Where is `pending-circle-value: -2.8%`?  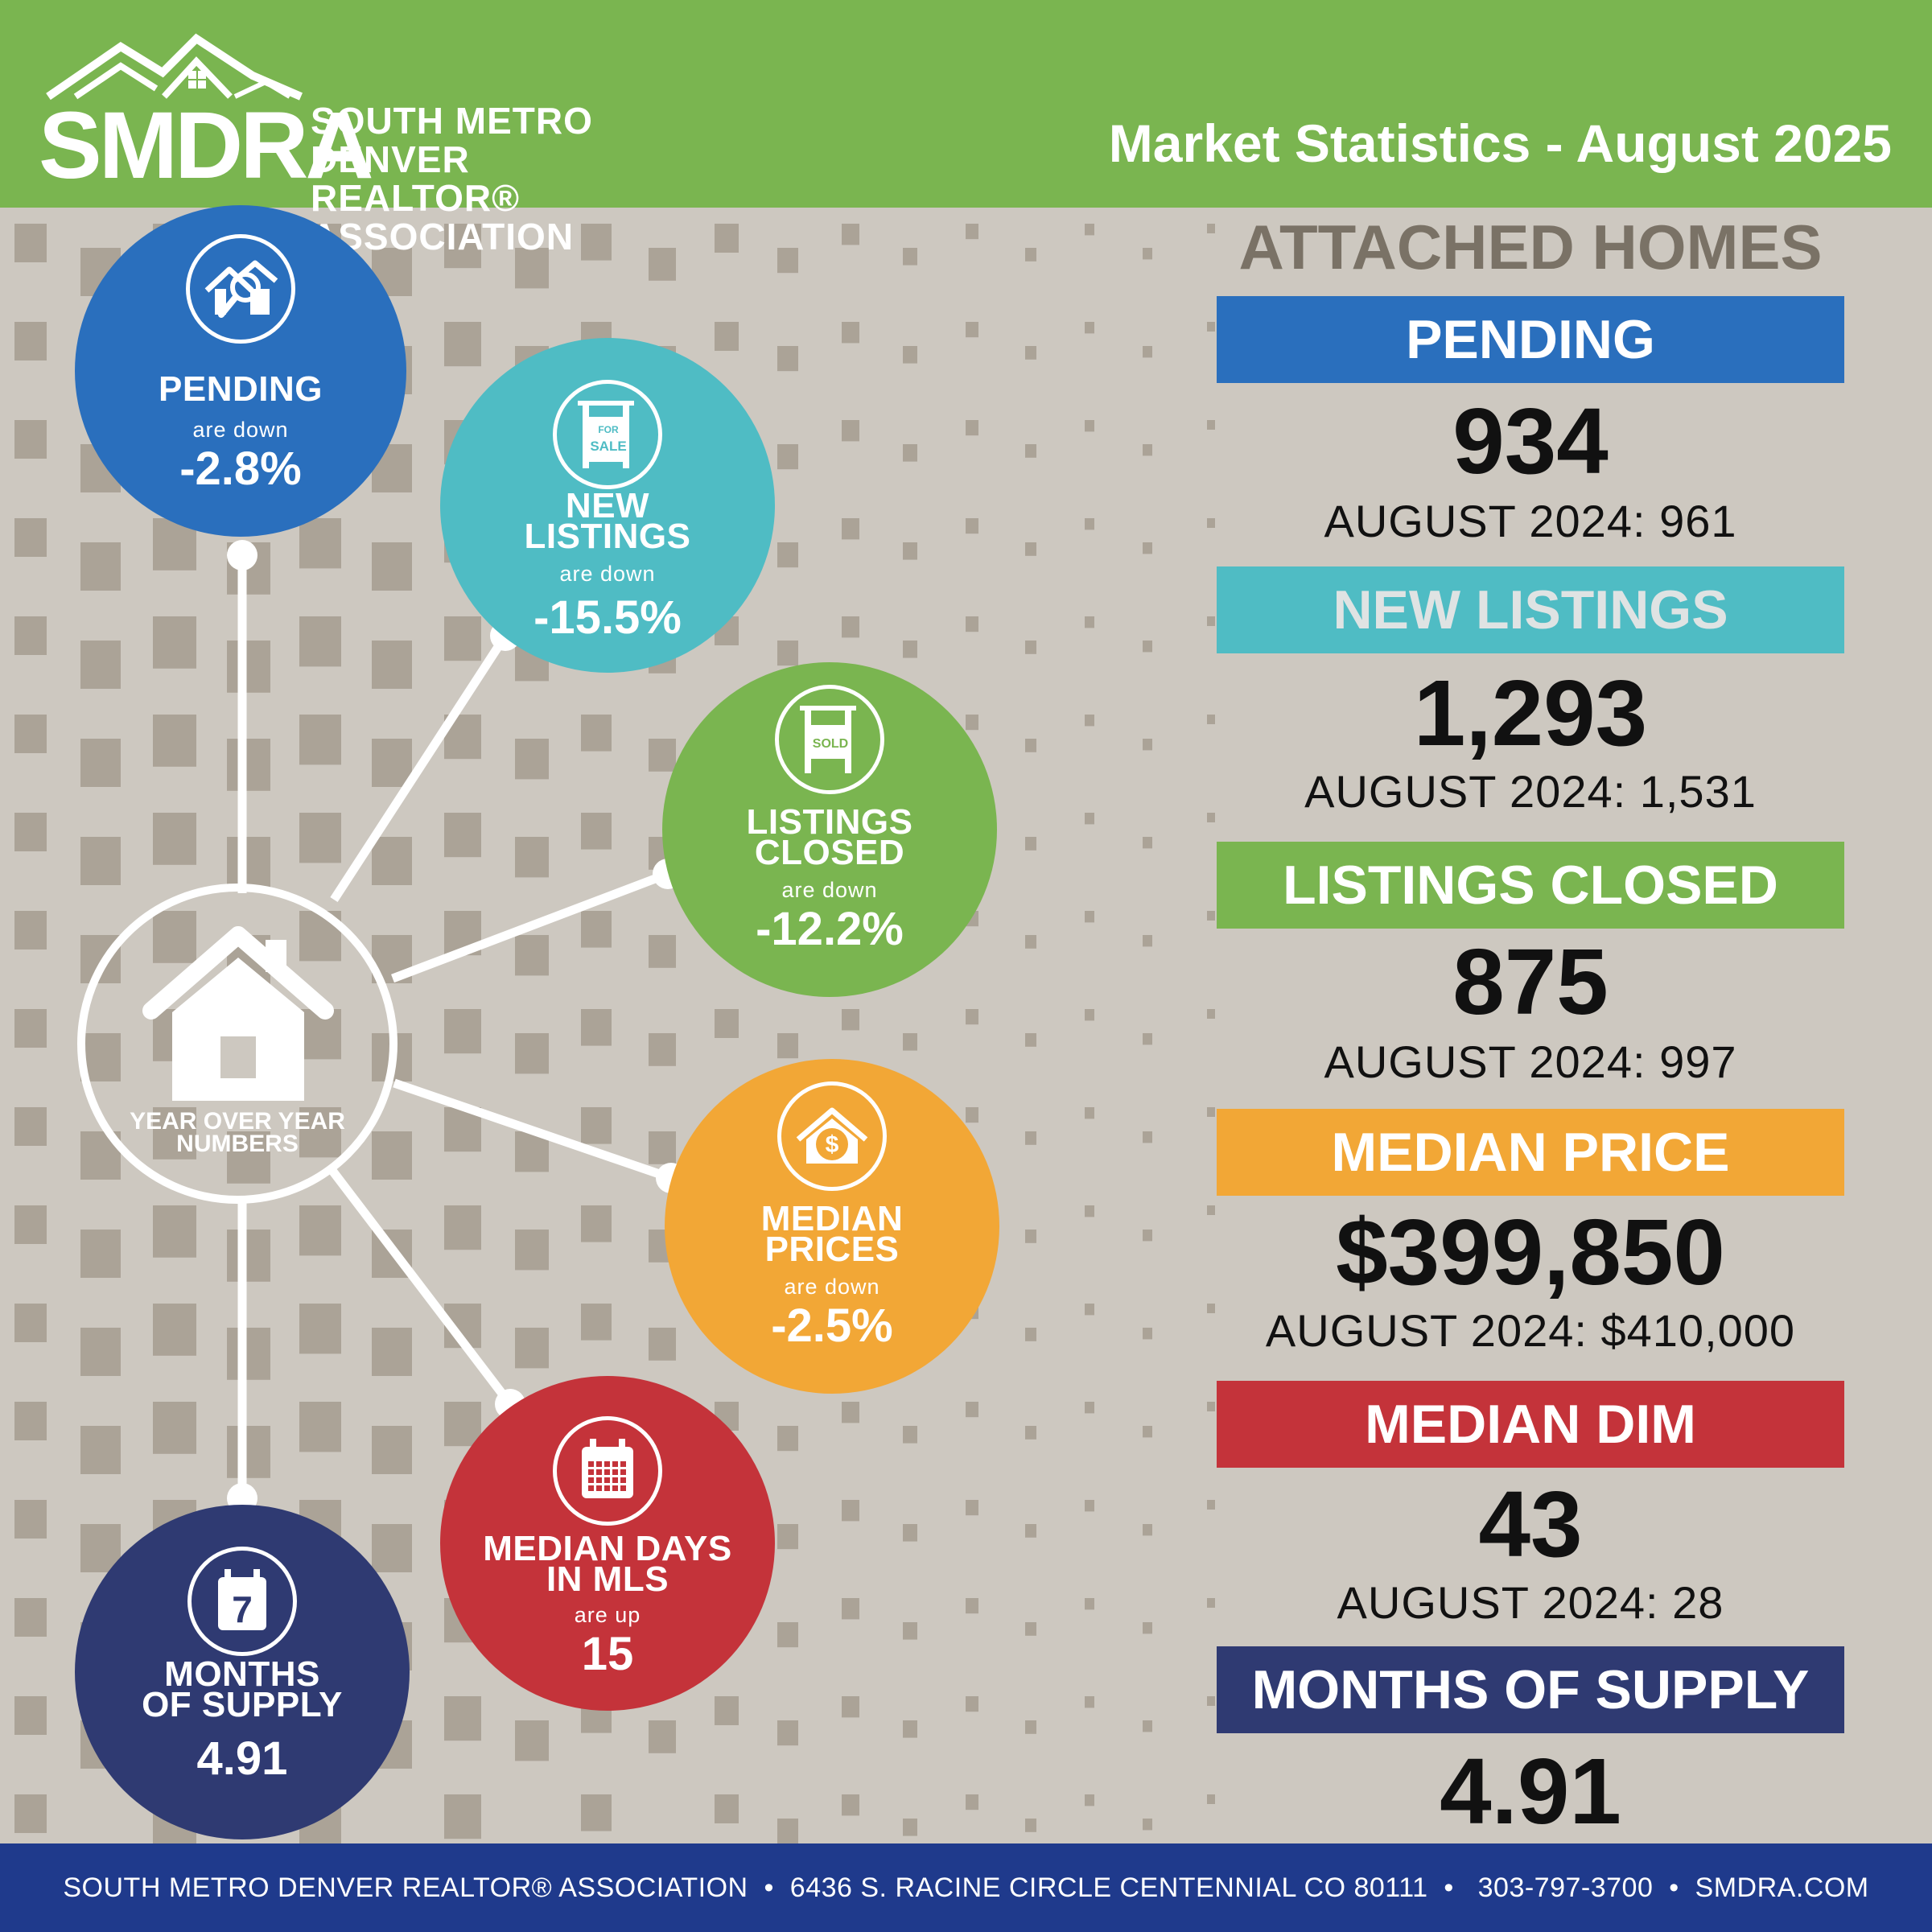
pending-circle-value: -2.8% is located at coordinates (240, 469).